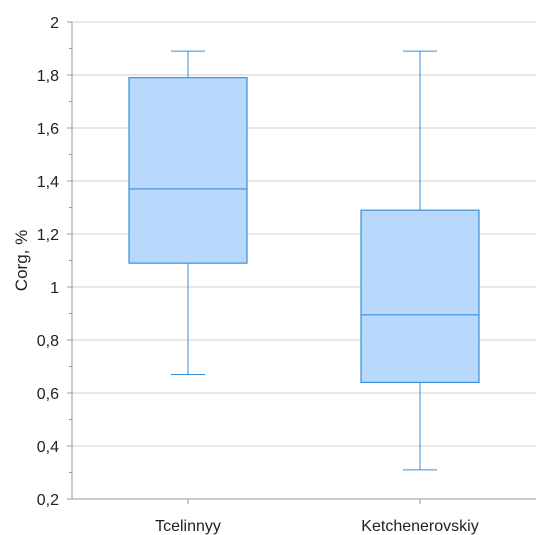 The image size is (536, 535). Describe the element at coordinates (48, 182) in the screenshot. I see `y-tick-label: 1,4` at that location.